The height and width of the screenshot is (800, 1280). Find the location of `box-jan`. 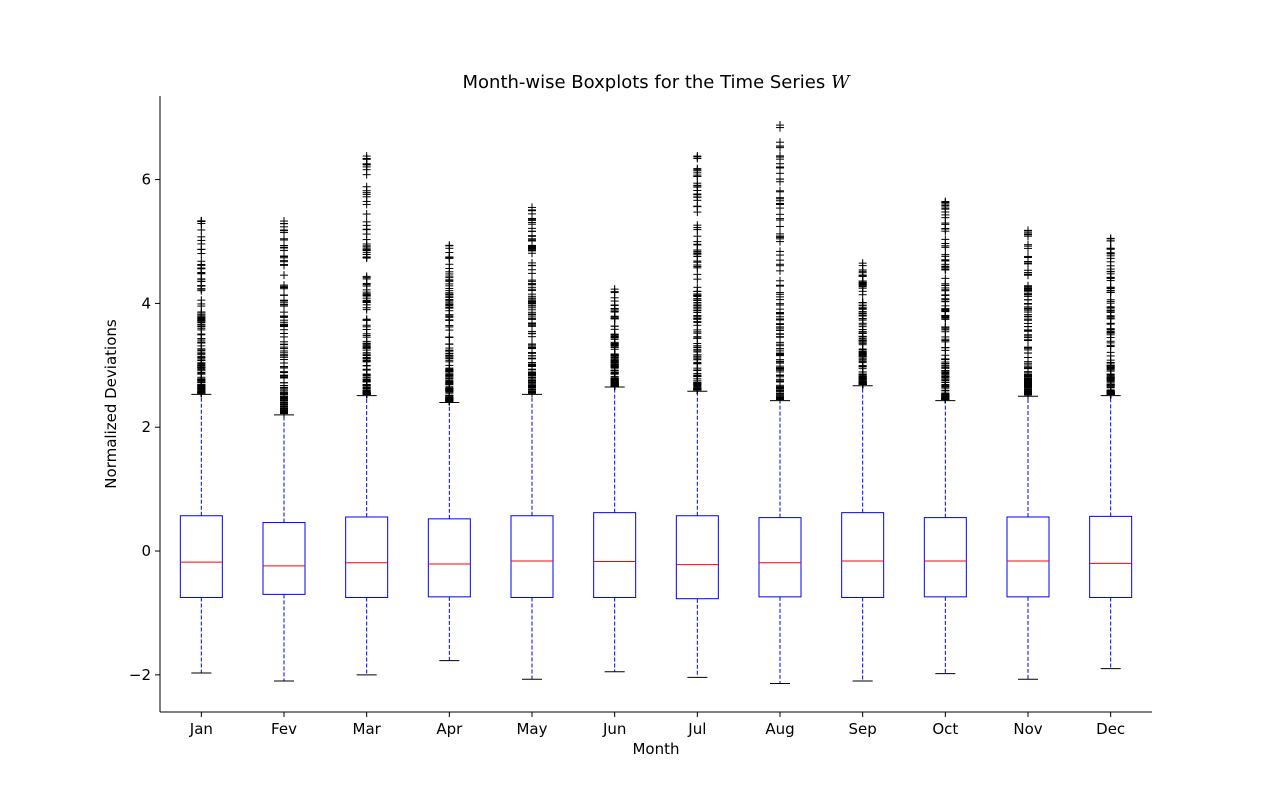

box-jan is located at coordinates (201, 445).